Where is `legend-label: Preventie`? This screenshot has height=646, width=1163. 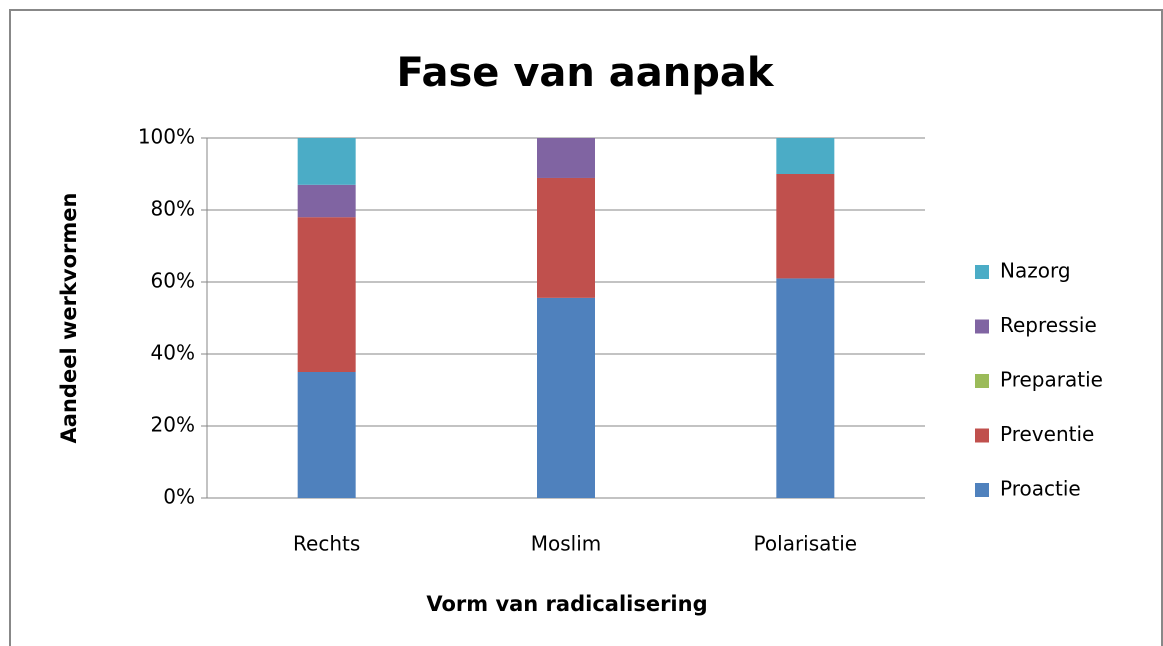
legend-label: Preventie is located at coordinates (1047, 434).